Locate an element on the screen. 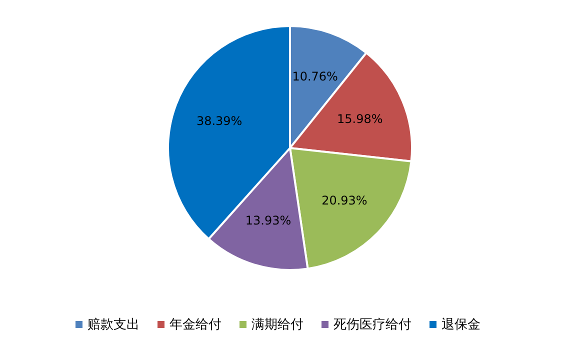 Image resolution: width=574 pixels, height=340 pixels. data-label: 13.93% is located at coordinates (268, 220).